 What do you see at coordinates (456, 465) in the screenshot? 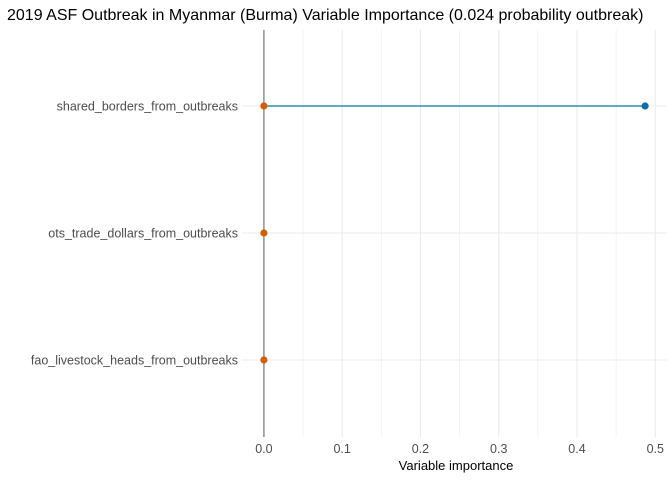
I see `x-axis-title: Variable importance` at bounding box center [456, 465].